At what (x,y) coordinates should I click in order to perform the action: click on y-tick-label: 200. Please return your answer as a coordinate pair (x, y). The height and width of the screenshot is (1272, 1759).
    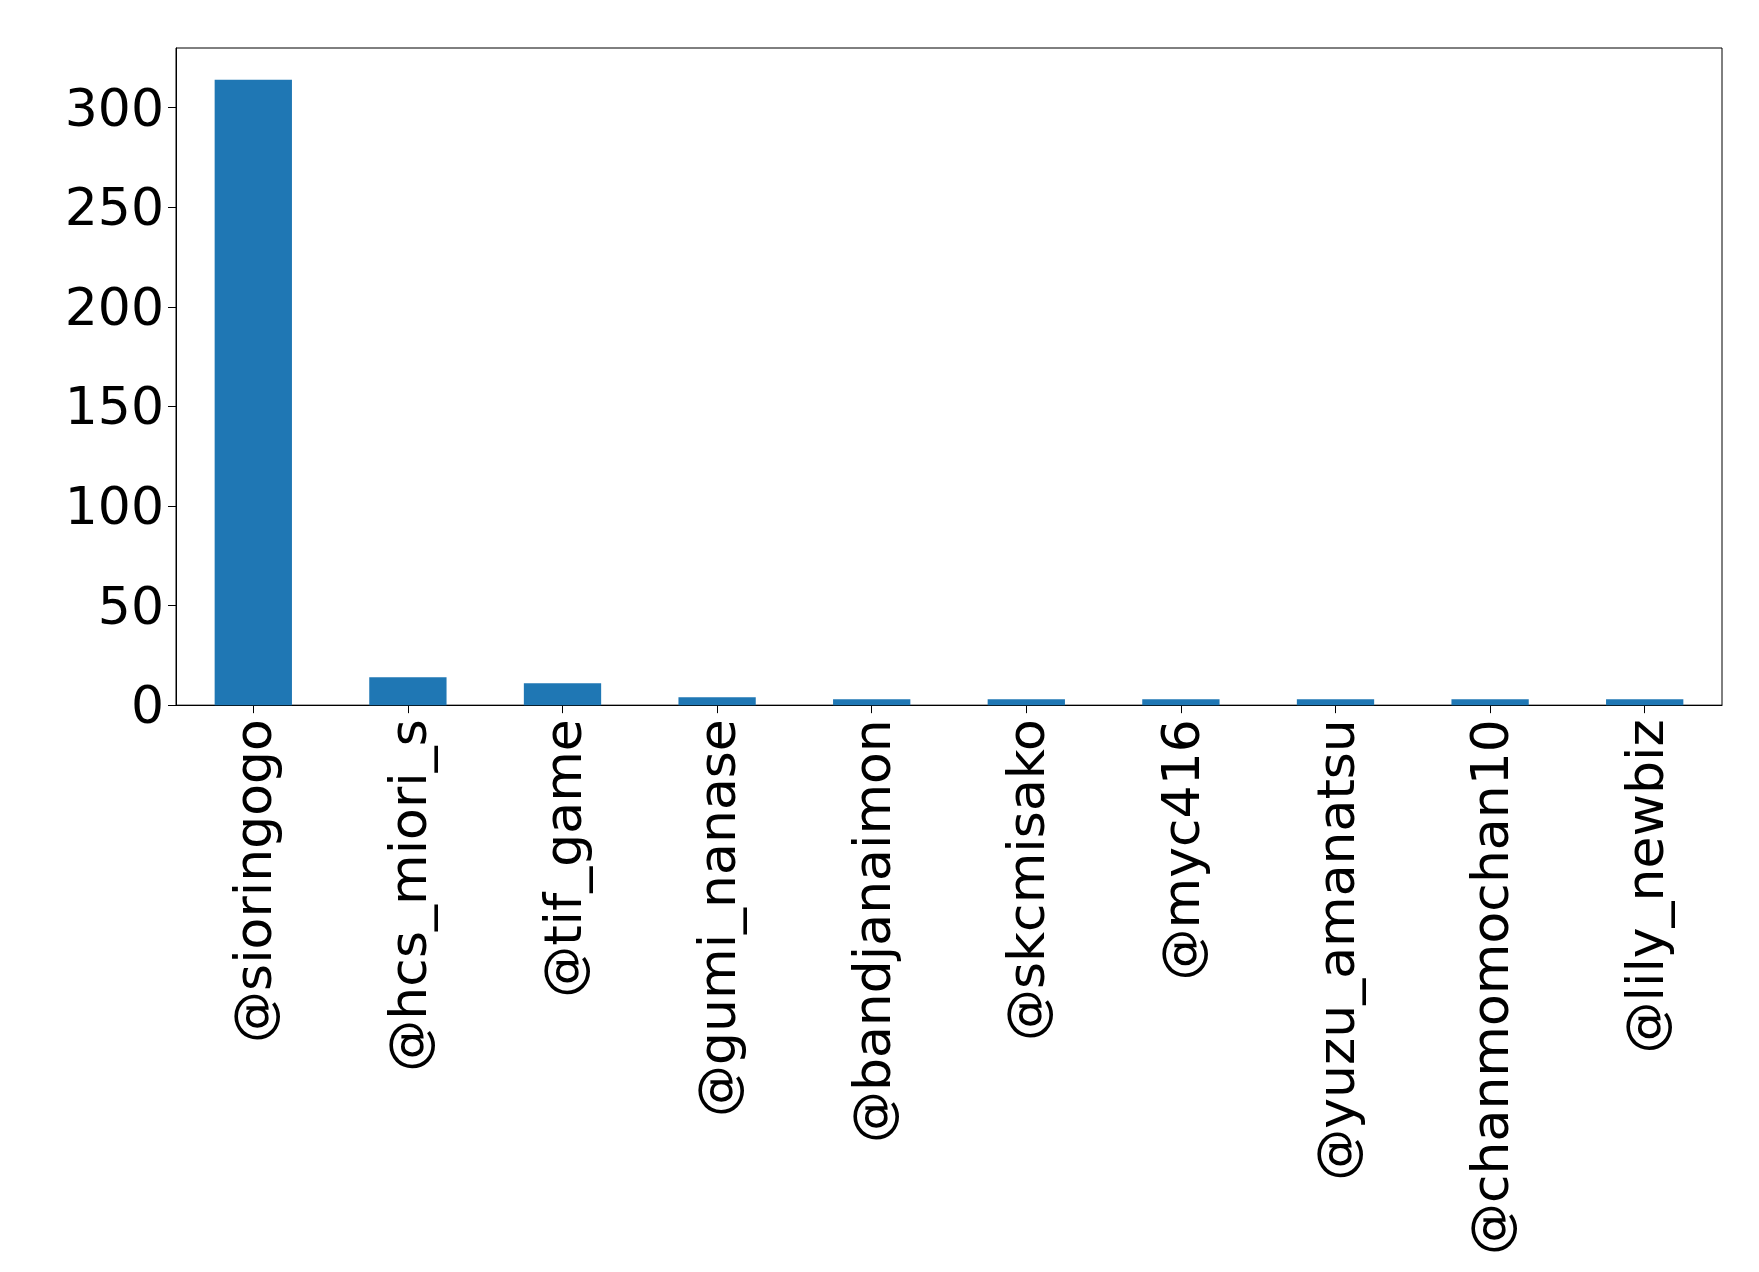
    Looking at the image, I should click on (114, 306).